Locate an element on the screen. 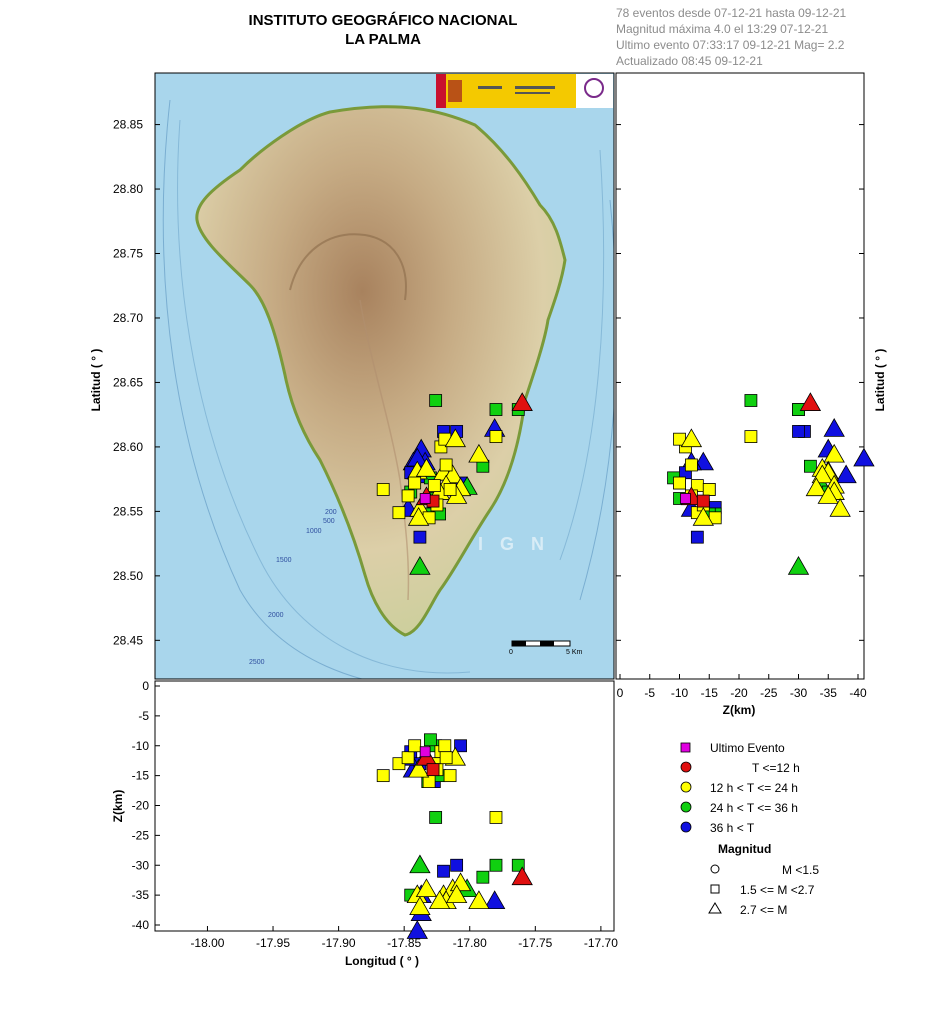  lon-depth-xlabel: Longitud ( ° ) is located at coordinates (382, 961).